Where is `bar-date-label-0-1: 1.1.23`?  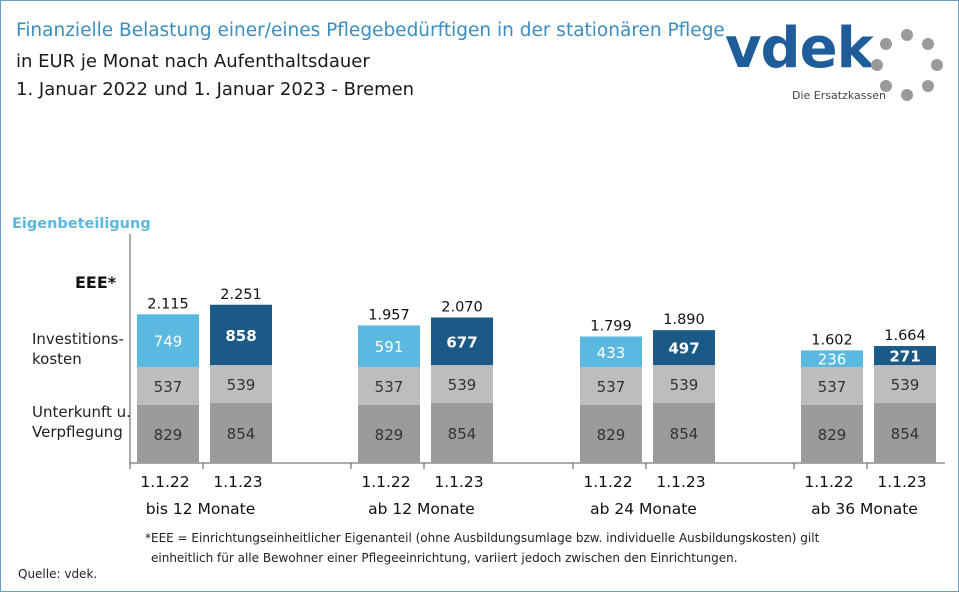 bar-date-label-0-1: 1.1.23 is located at coordinates (237, 482).